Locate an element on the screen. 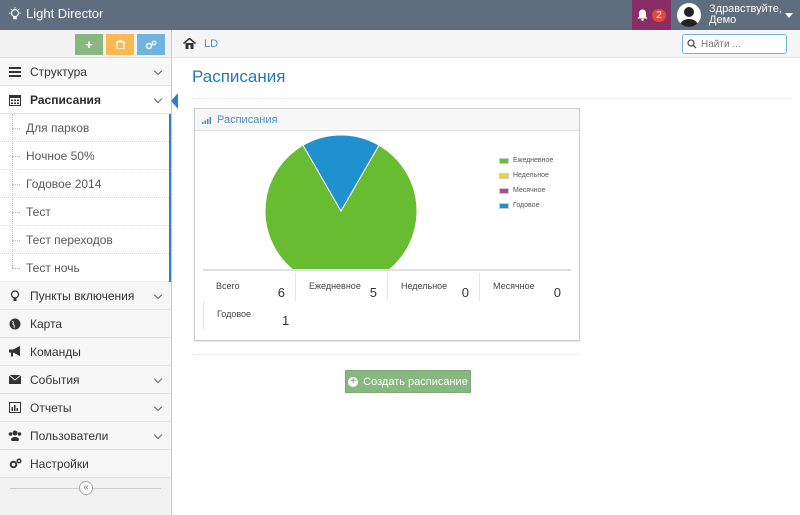 The height and width of the screenshot is (515, 800). stat-value: 6 is located at coordinates (281, 292).